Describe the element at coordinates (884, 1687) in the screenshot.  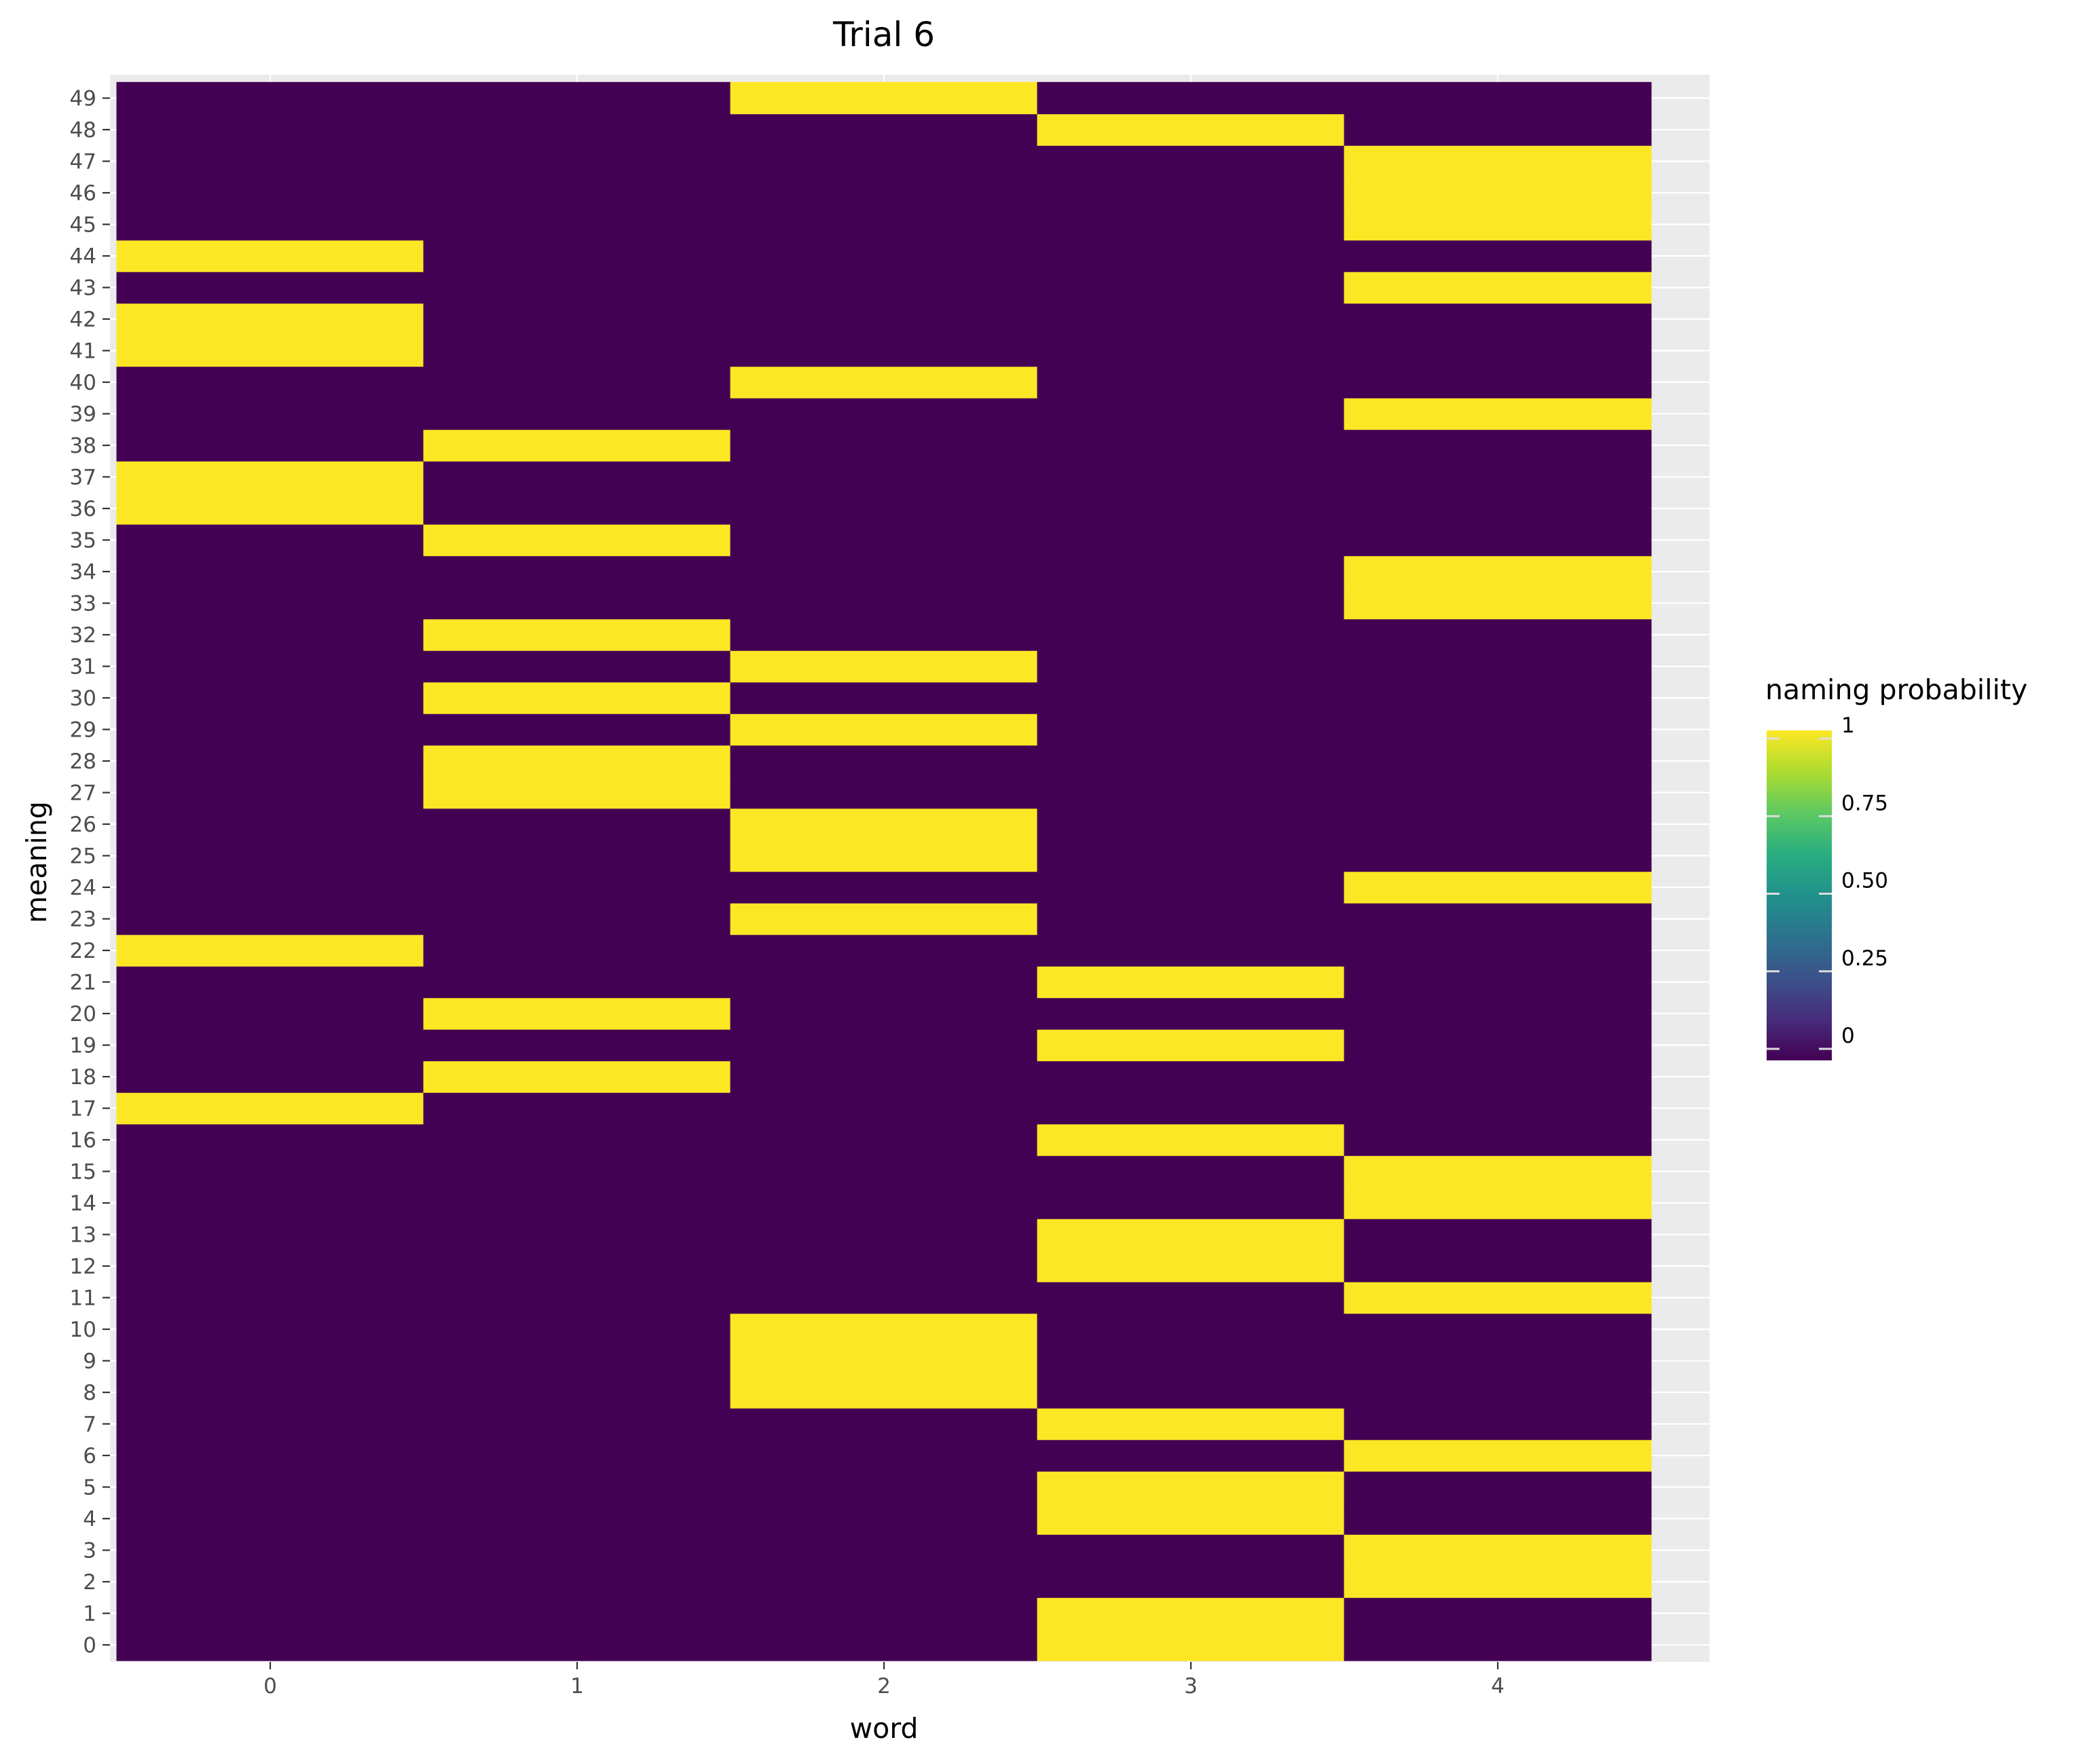
I see `x-tick-label: 2` at that location.